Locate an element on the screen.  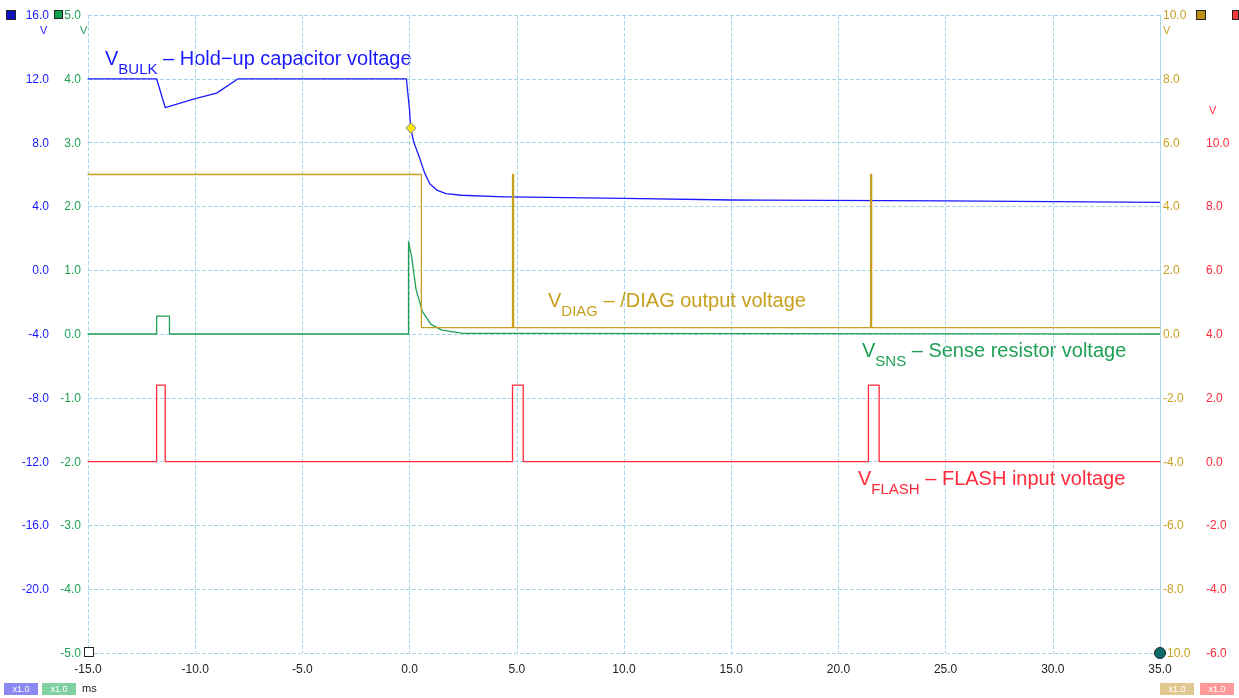
y-tick-label: -12.0 is located at coordinates (35, 461).